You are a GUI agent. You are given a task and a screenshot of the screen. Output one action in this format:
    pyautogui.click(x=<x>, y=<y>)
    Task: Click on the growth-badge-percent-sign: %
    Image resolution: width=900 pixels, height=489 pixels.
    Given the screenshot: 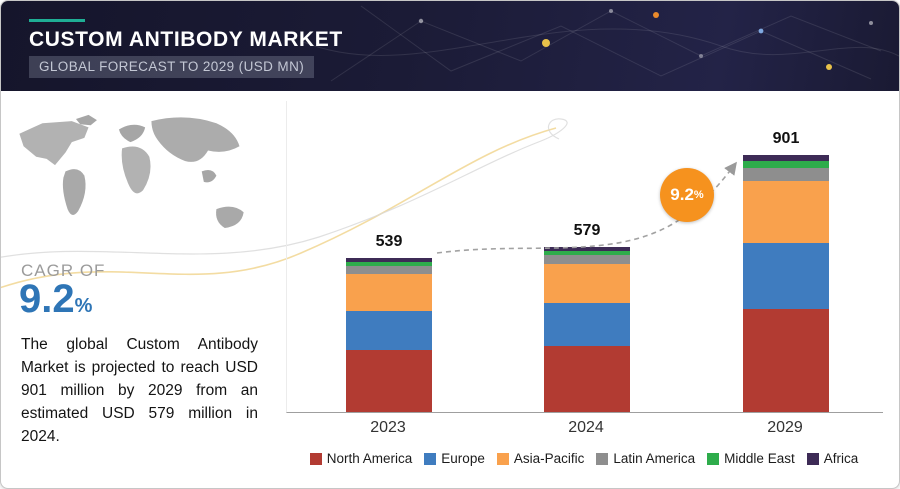 What is the action you would take?
    pyautogui.click(x=698, y=195)
    